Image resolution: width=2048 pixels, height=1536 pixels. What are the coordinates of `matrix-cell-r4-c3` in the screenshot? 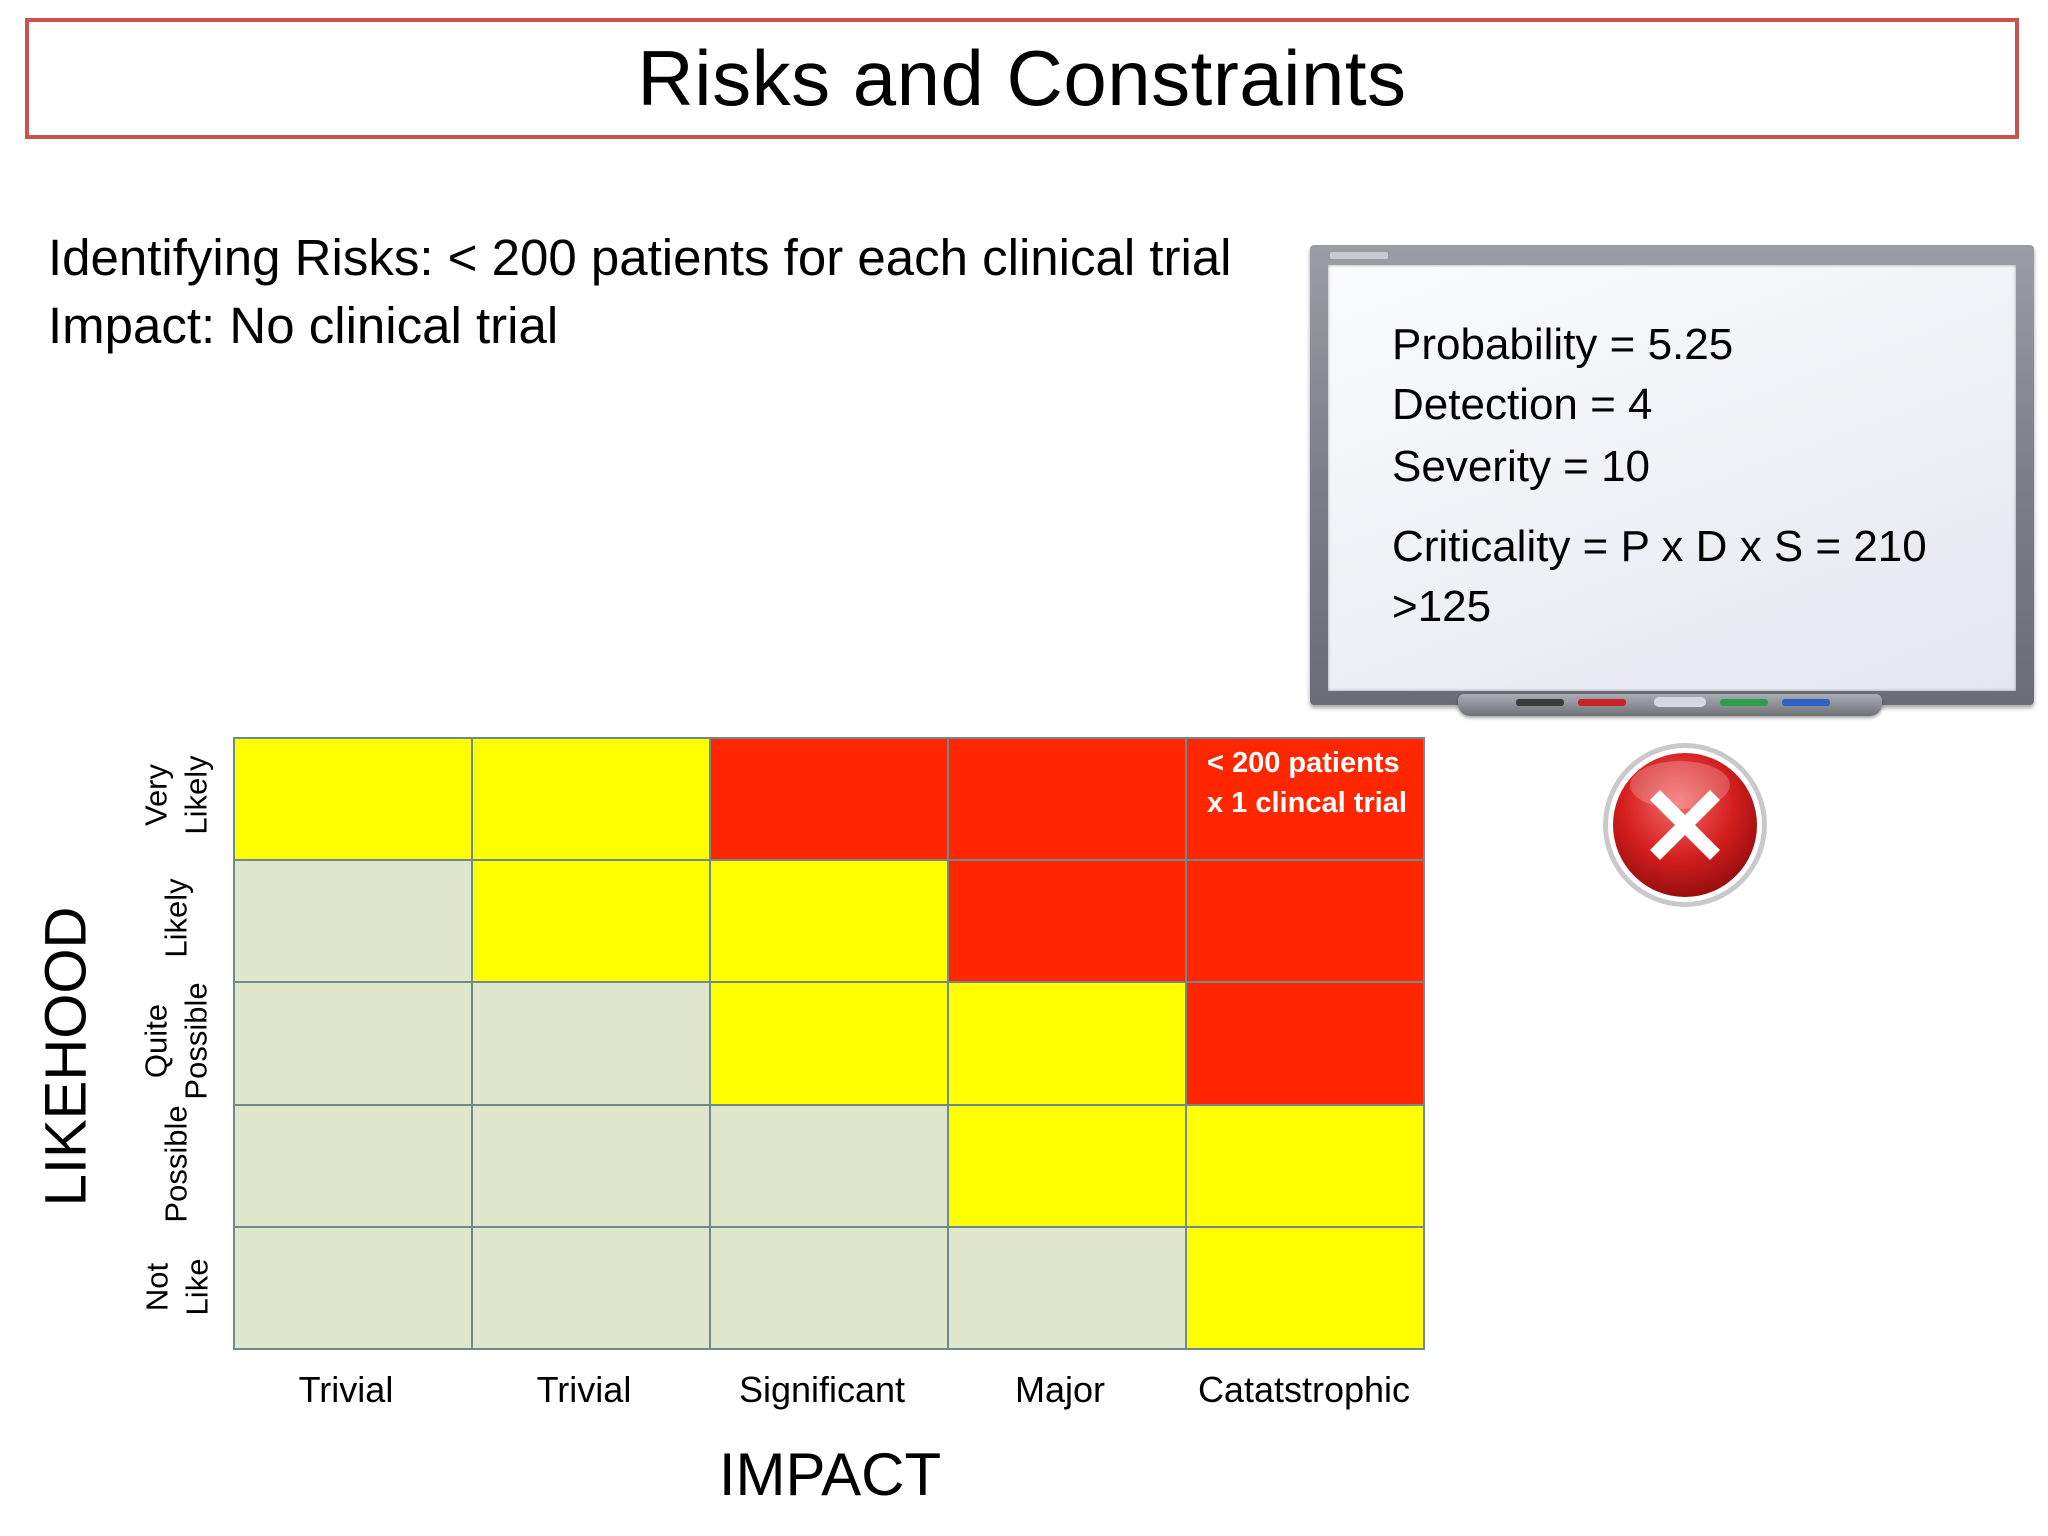 It's located at (829, 1165).